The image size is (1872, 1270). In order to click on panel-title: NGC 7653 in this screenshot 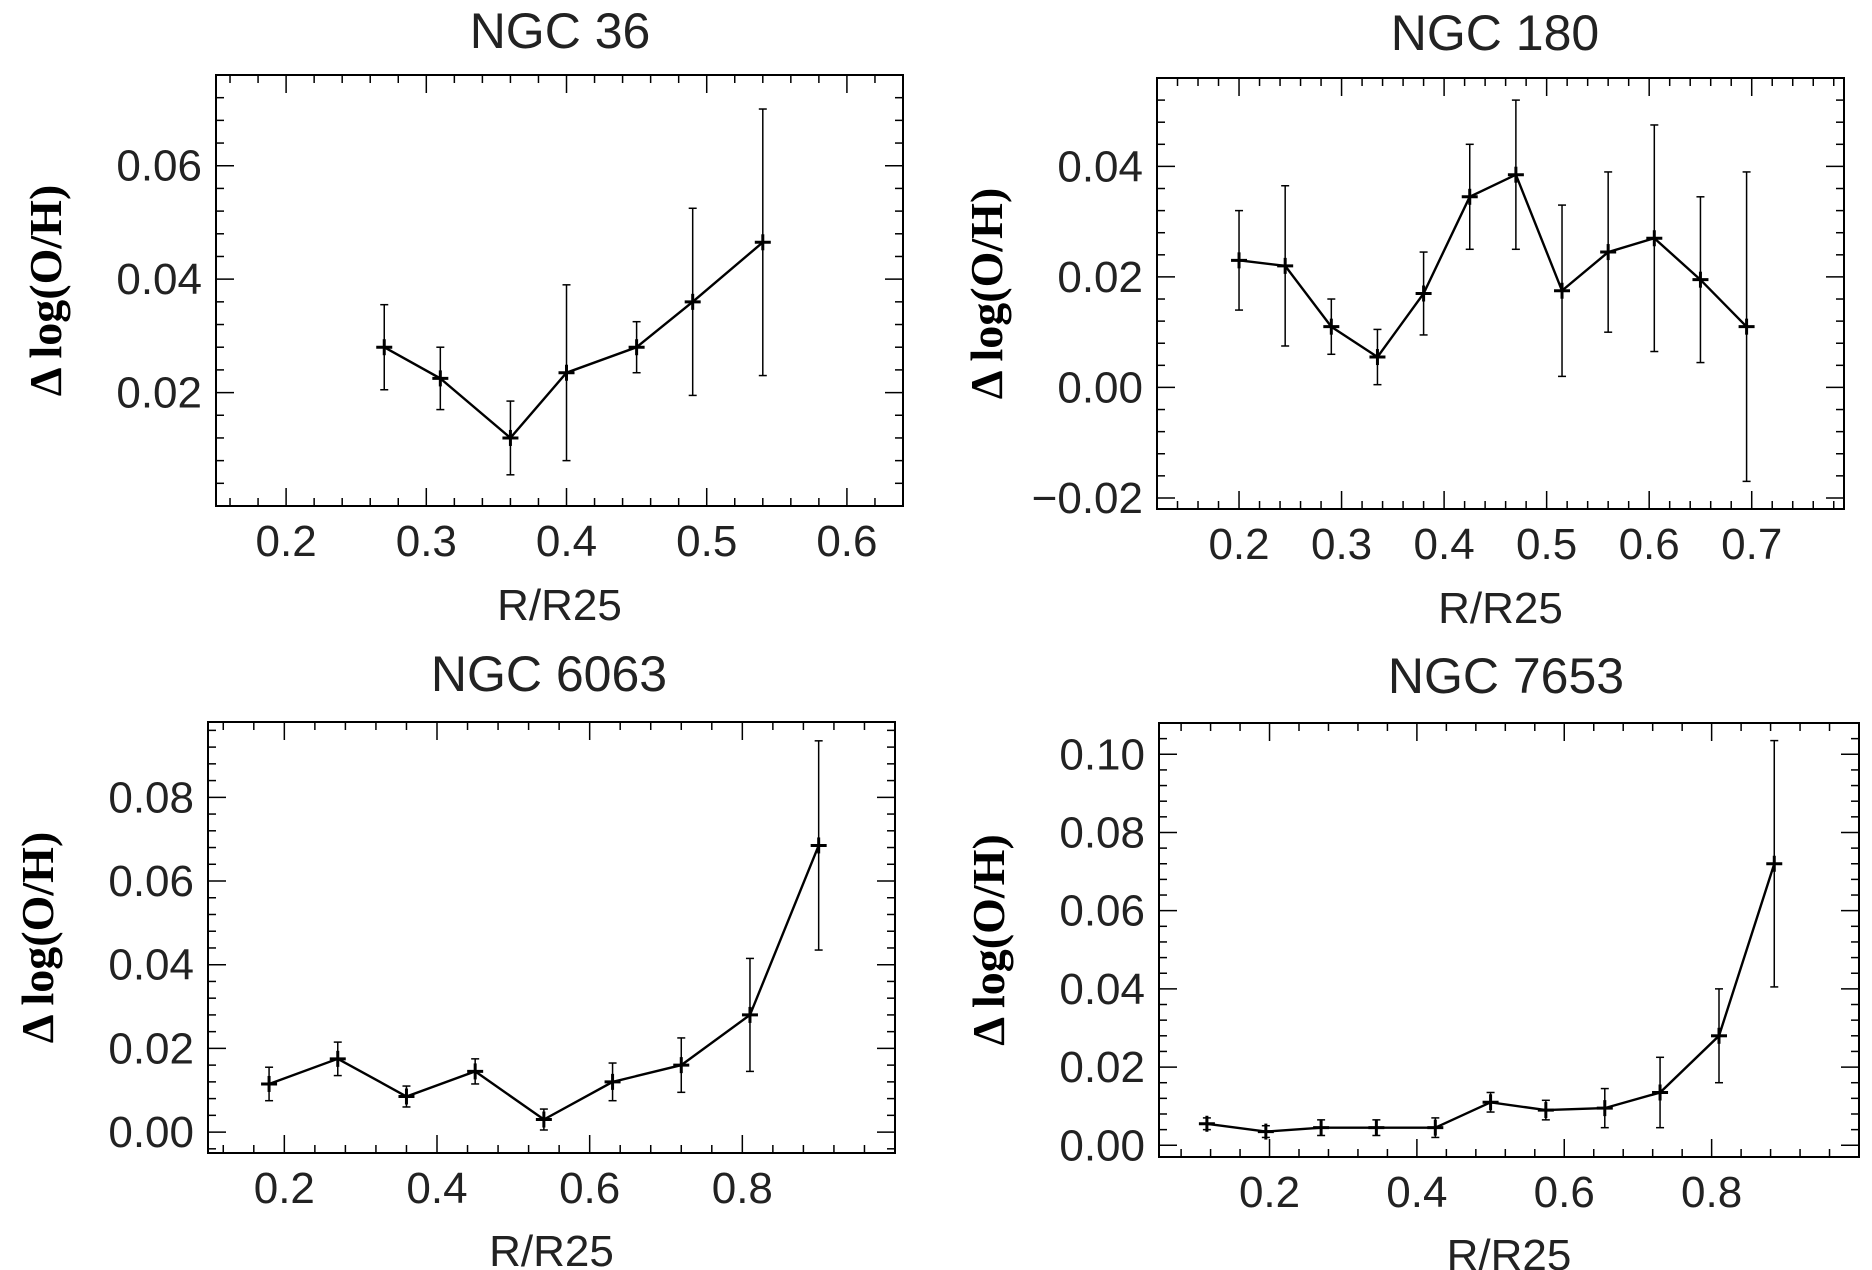, I will do `click(1506, 676)`.